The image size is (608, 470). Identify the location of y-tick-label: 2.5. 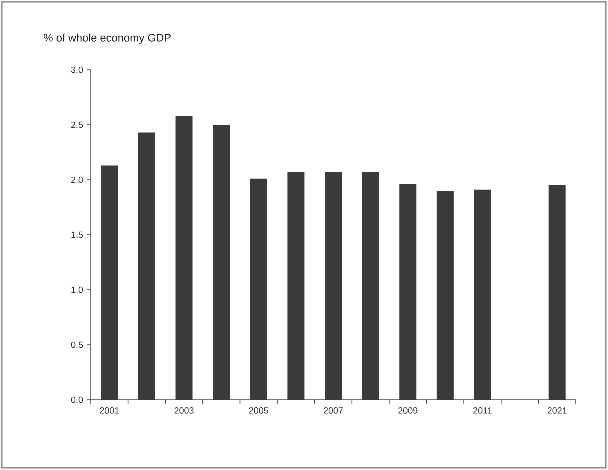
(77, 125).